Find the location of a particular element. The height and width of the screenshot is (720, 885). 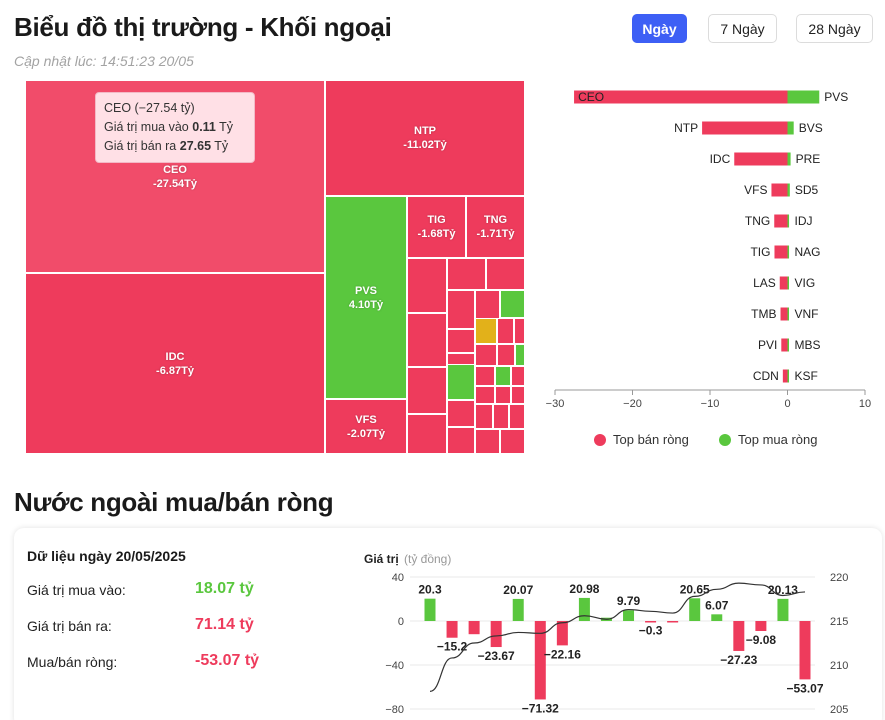

net-bar-label: −9.08 is located at coordinates (761, 640).